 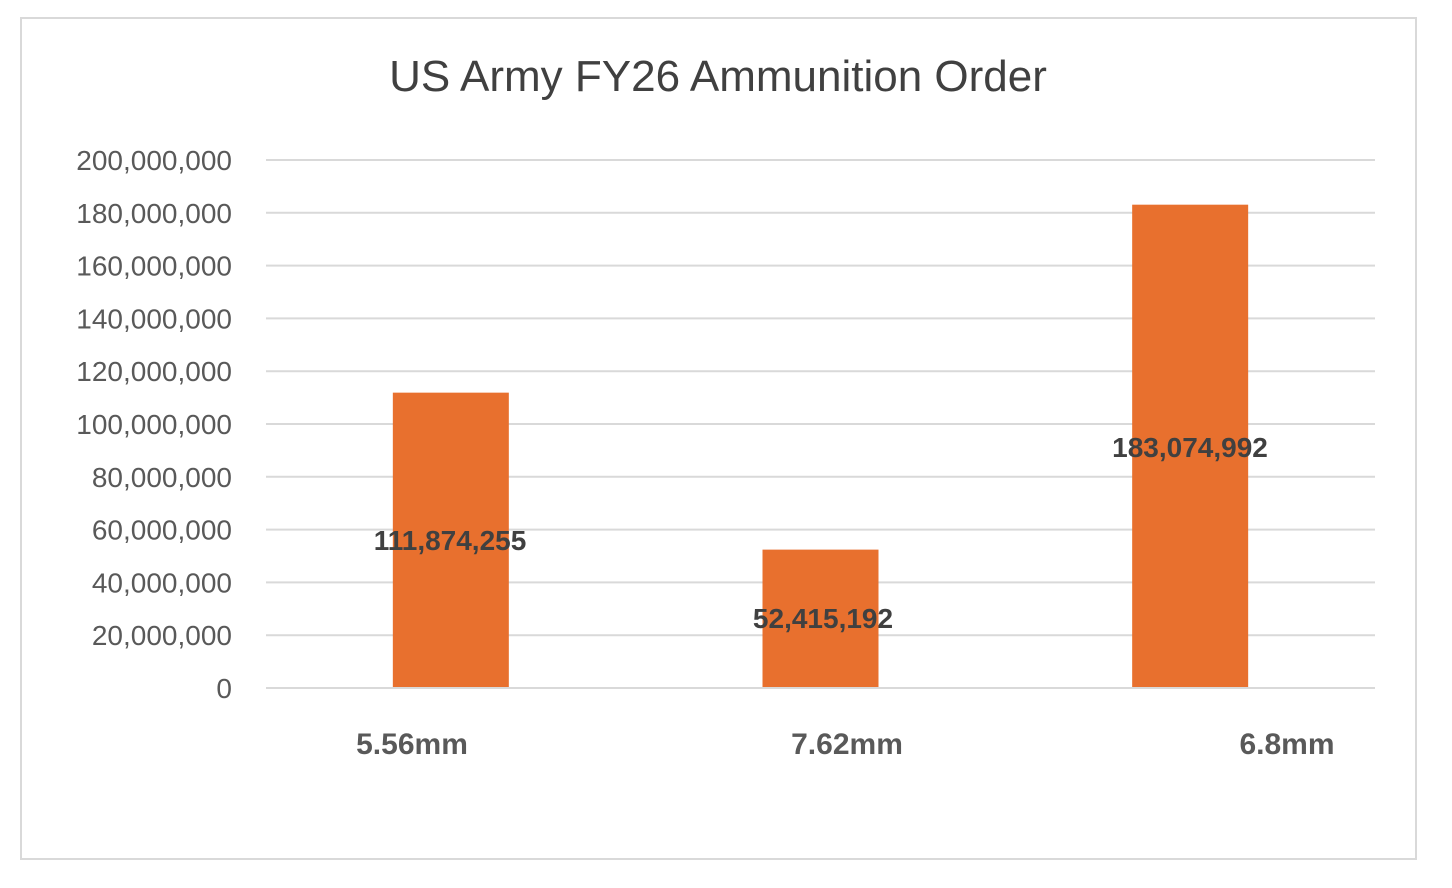 I want to click on y-tick-label: 140,000,000, so click(x=154, y=318).